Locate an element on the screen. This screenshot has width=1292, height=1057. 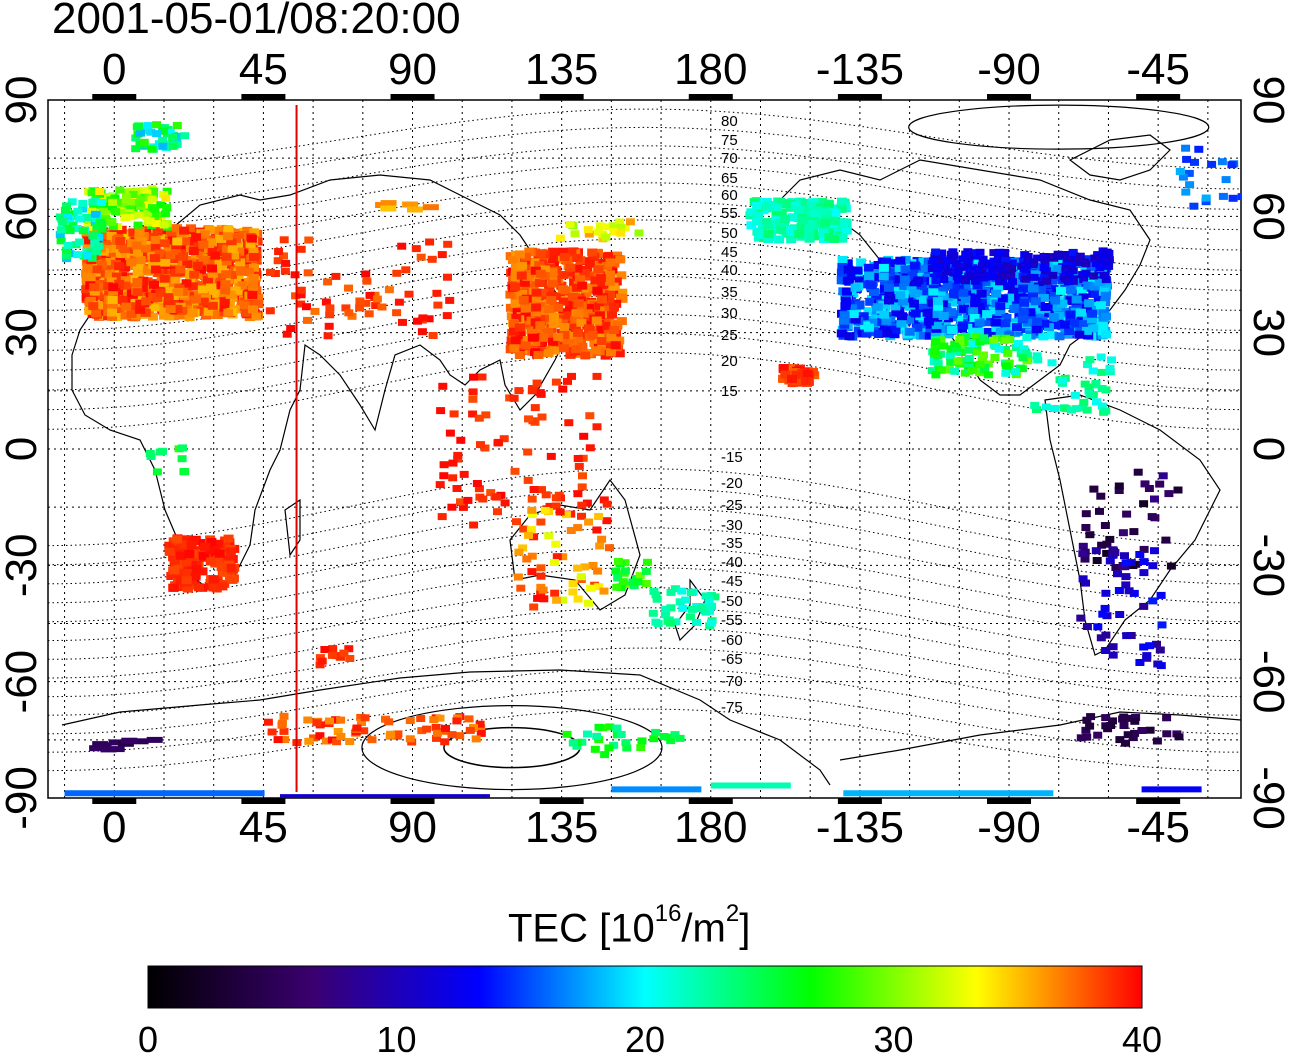
lon-tick-top: 0 is located at coordinates (114, 69).